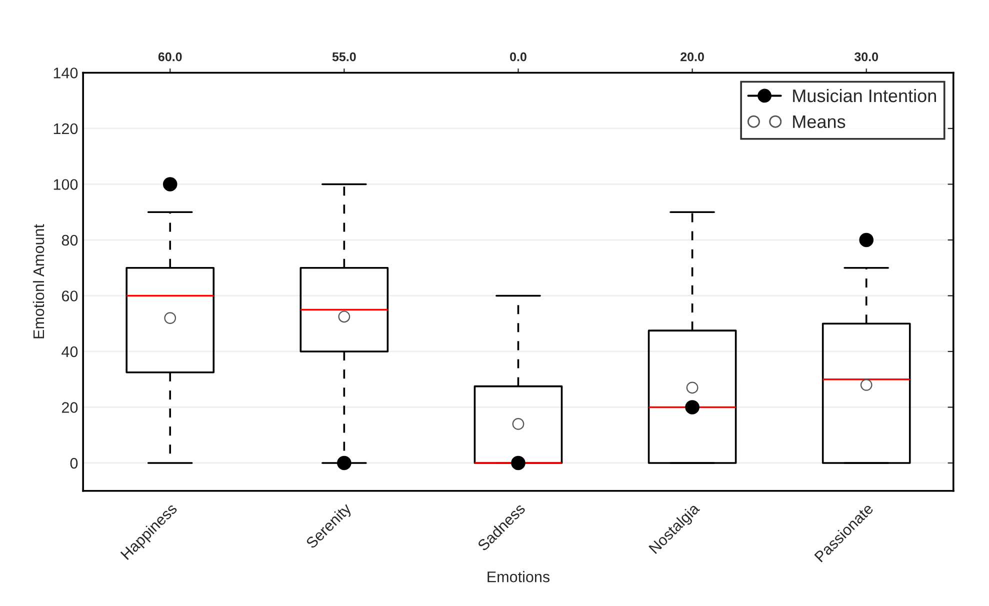 Image resolution: width=989 pixels, height=606 pixels. I want to click on text: 20.0, so click(692, 57).